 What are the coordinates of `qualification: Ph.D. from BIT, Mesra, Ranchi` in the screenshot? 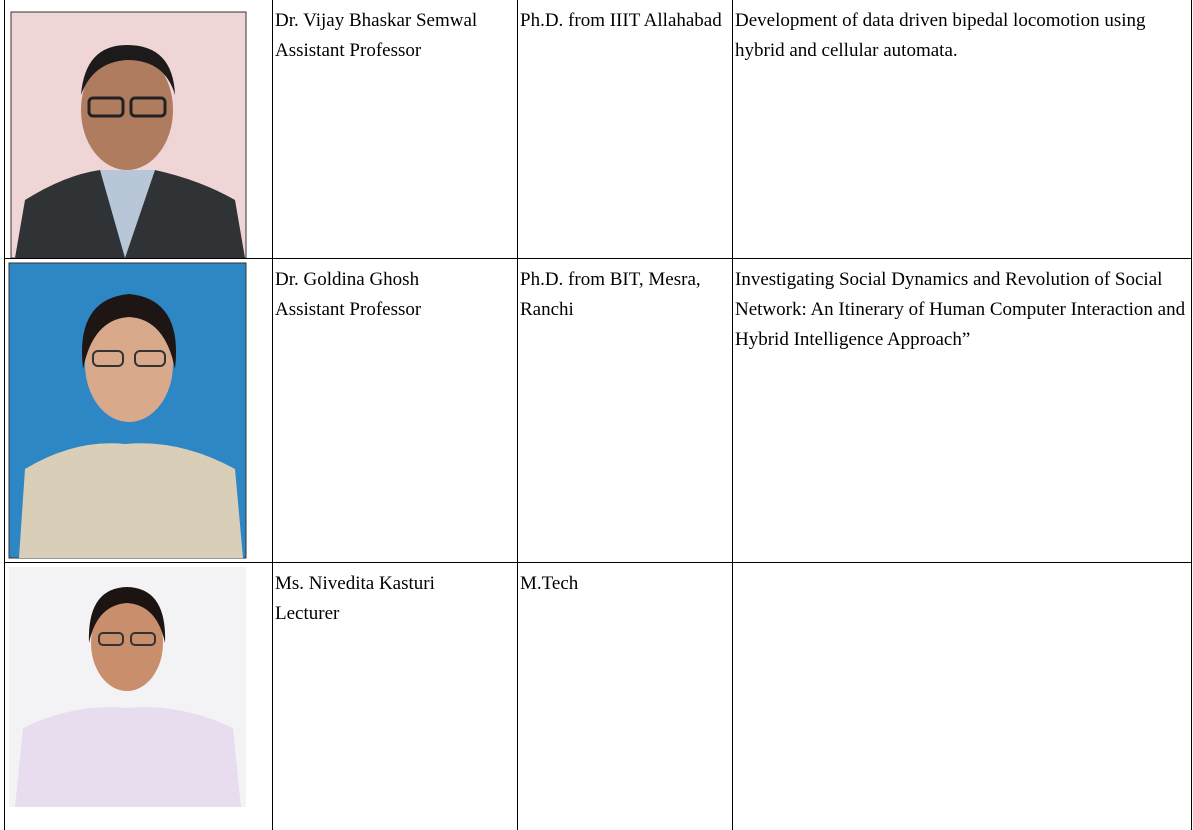 It's located at (610, 294).